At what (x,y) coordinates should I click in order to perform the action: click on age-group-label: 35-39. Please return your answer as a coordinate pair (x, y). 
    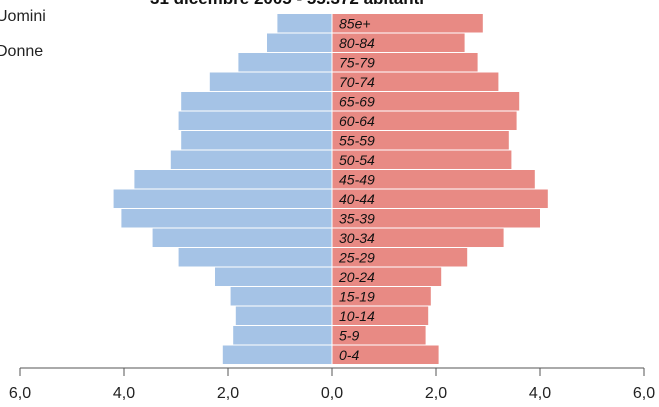
    Looking at the image, I should click on (357, 219).